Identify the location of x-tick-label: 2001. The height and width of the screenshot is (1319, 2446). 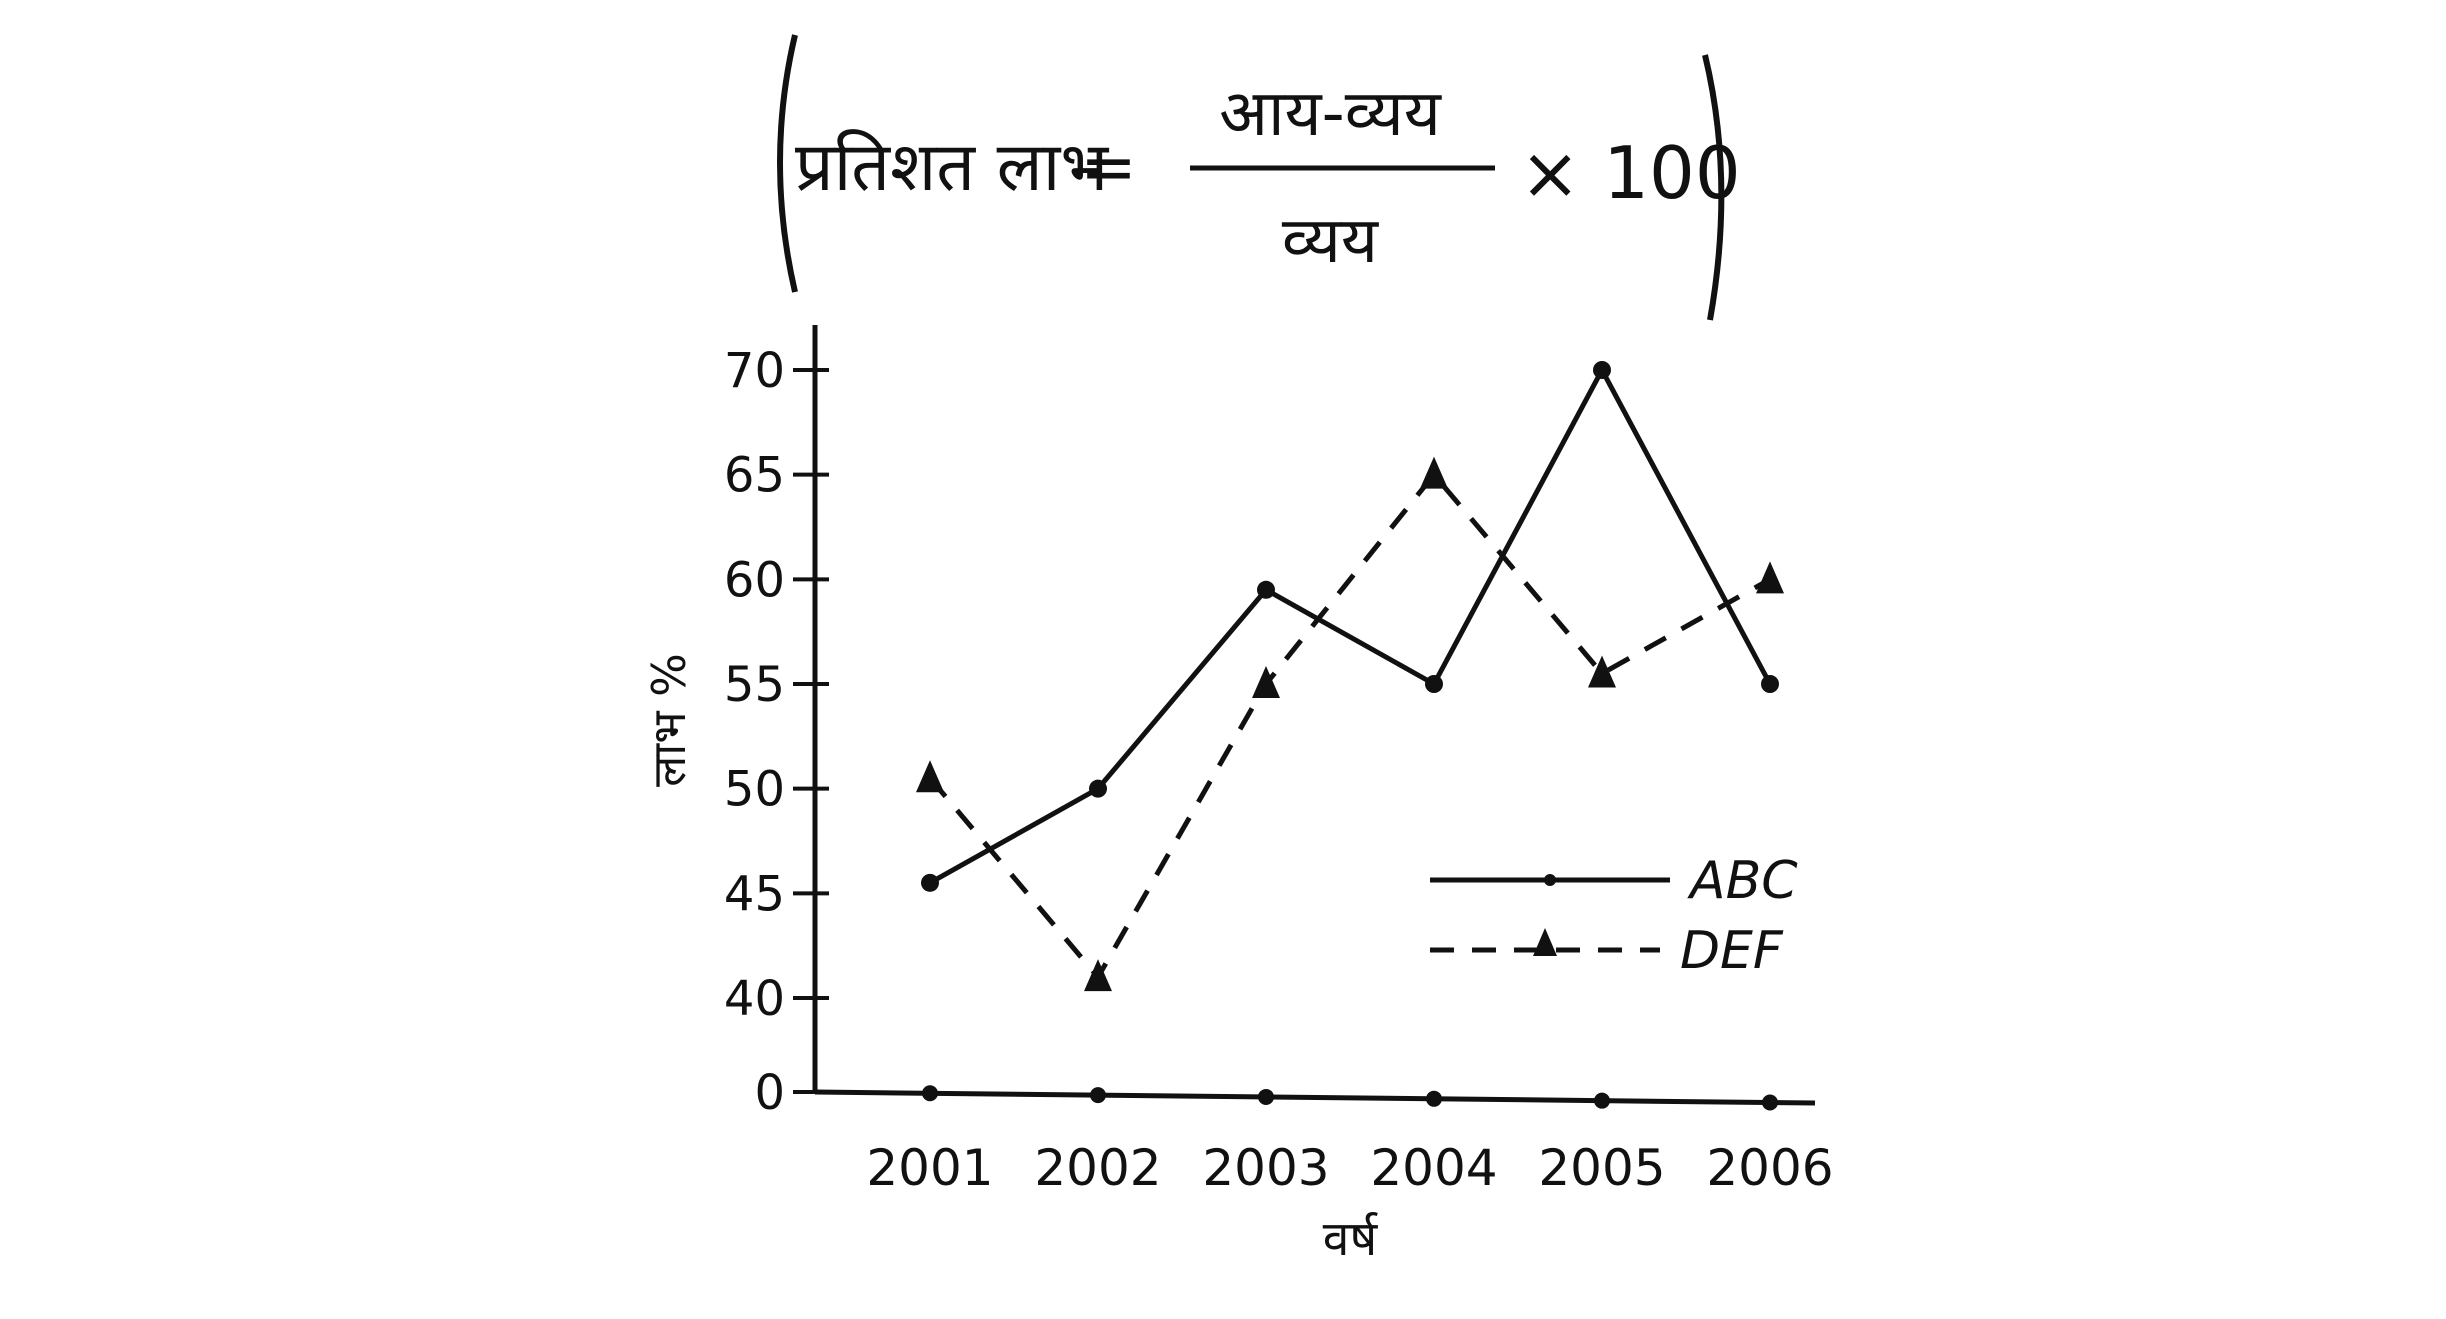
(929, 1168).